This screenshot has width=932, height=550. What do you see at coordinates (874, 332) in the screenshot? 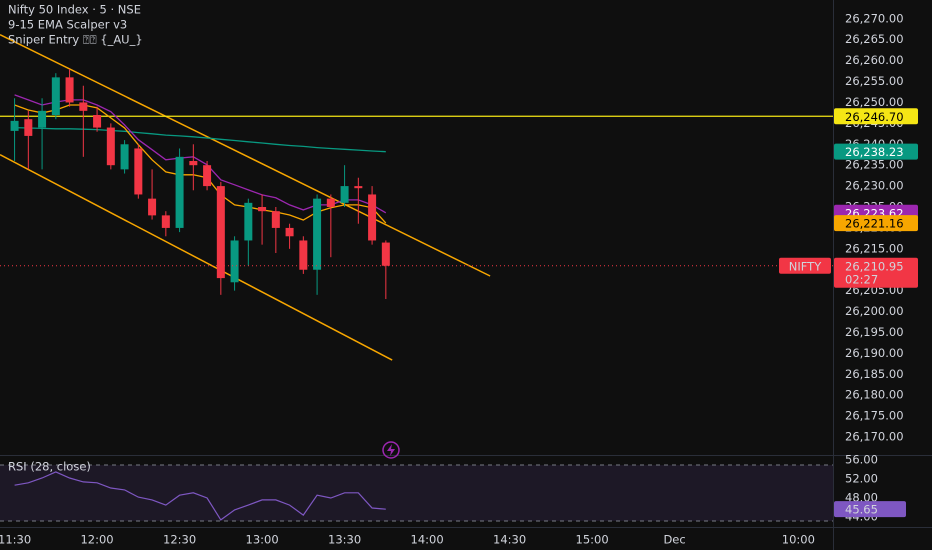
I see `y-tick-label: 26,195.00` at bounding box center [874, 332].